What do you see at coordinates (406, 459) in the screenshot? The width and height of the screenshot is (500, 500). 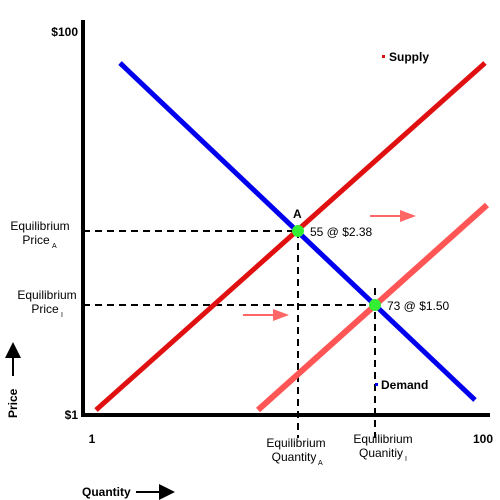 I see `x-label-sub: I` at bounding box center [406, 459].